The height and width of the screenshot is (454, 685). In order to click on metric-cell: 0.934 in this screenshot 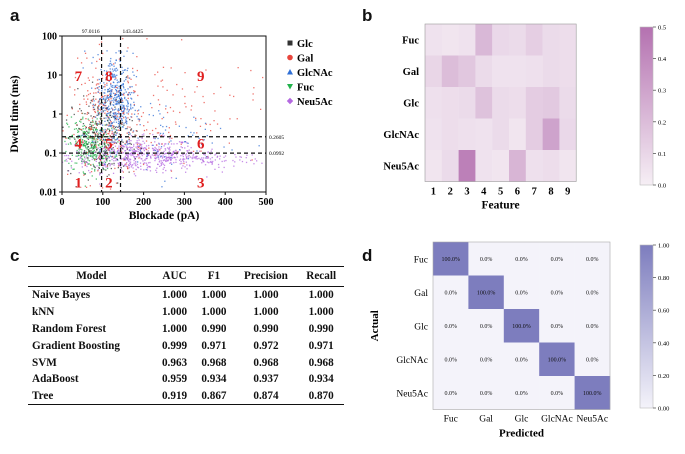, I will do `click(214, 379)`.